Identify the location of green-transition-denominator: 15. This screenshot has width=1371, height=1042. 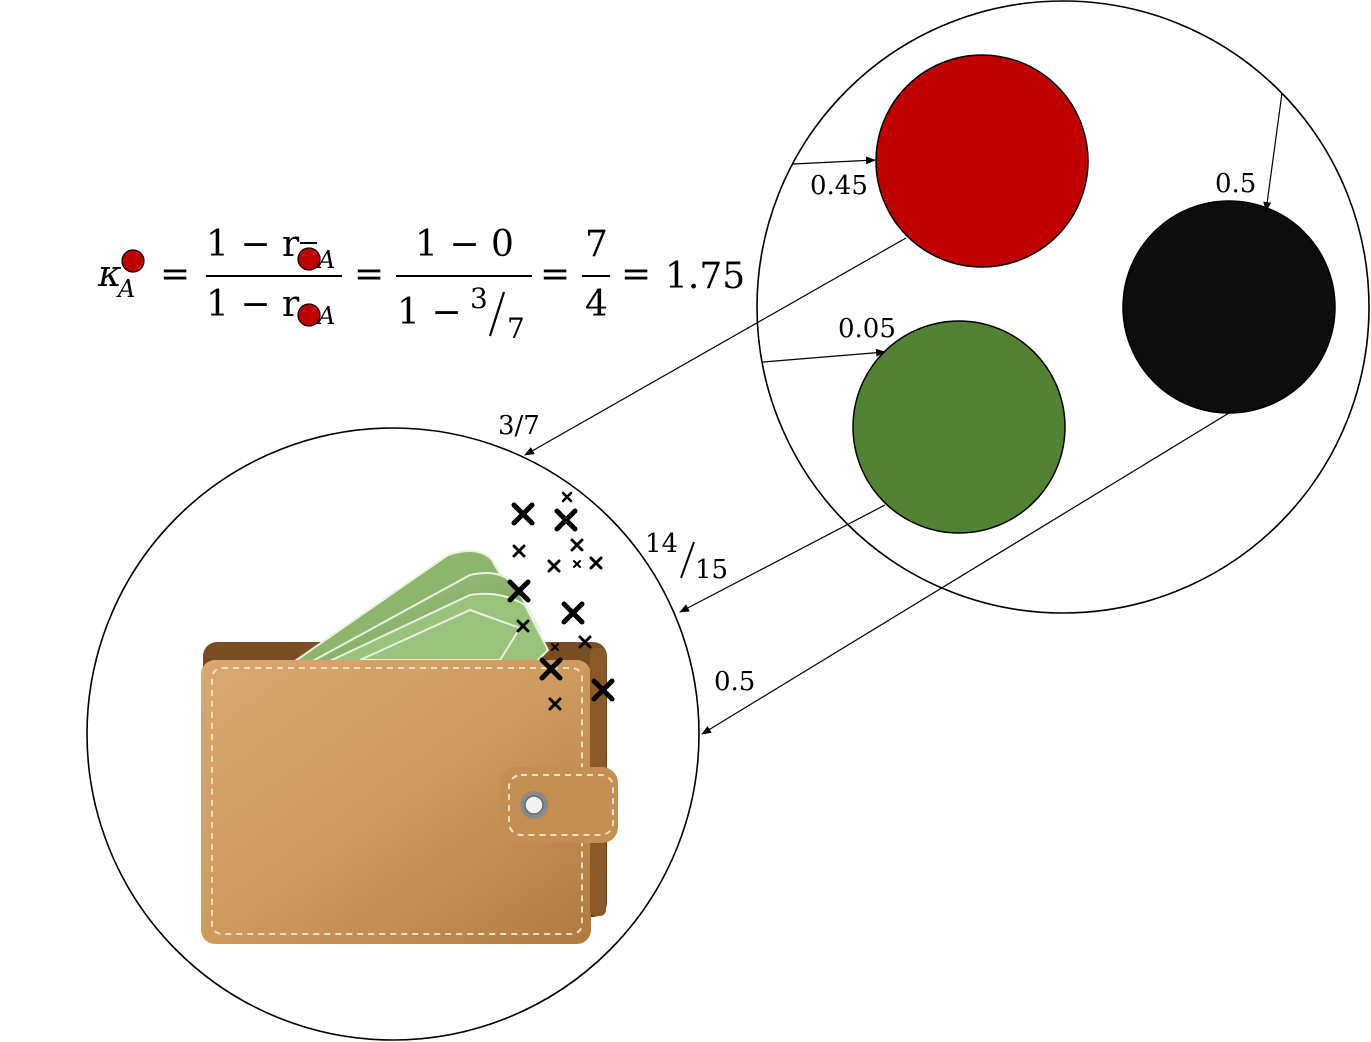
(711, 570).